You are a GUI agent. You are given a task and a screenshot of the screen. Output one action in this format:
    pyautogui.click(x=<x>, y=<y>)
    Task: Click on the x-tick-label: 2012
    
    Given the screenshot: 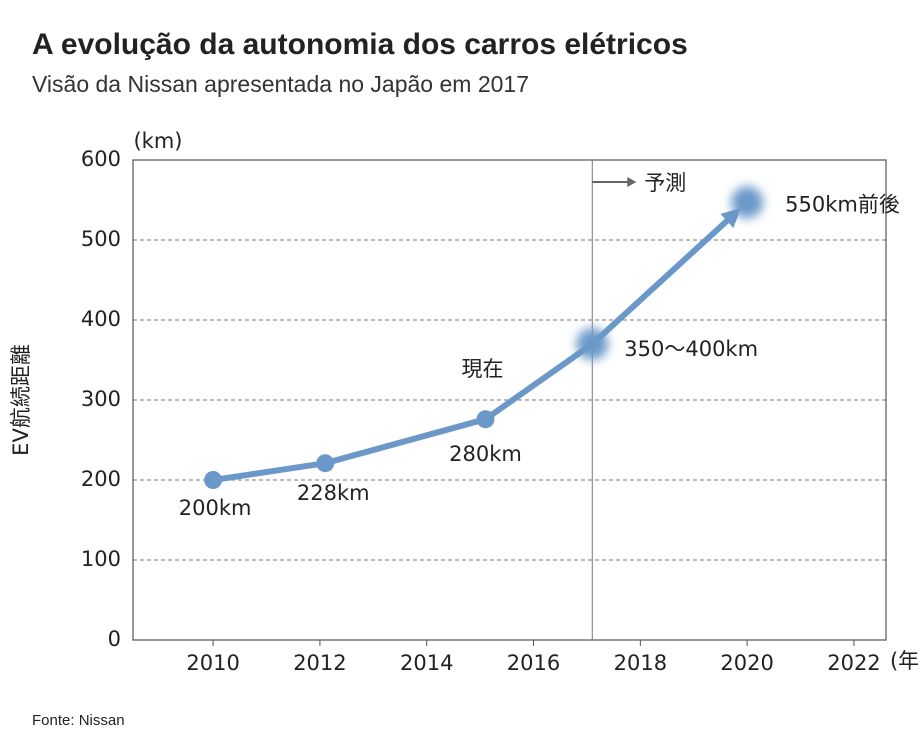 What is the action you would take?
    pyautogui.click(x=319, y=663)
    